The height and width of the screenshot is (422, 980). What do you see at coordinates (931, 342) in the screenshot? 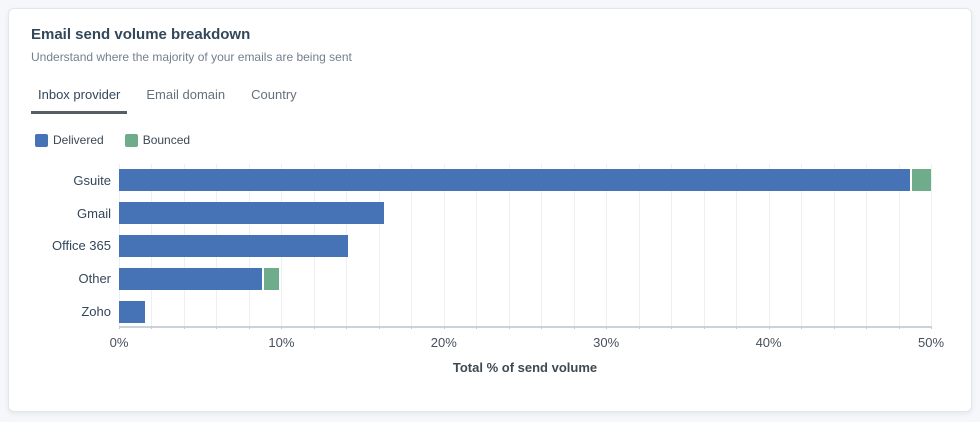
I see `x-tick-label: 50%` at bounding box center [931, 342].